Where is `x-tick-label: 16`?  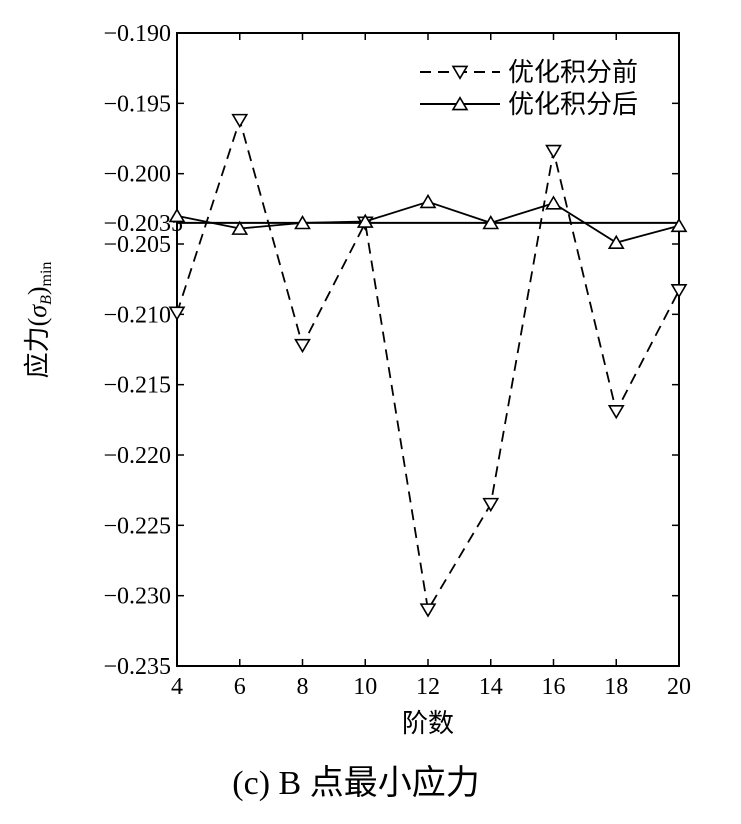
x-tick-label: 16 is located at coordinates (554, 687).